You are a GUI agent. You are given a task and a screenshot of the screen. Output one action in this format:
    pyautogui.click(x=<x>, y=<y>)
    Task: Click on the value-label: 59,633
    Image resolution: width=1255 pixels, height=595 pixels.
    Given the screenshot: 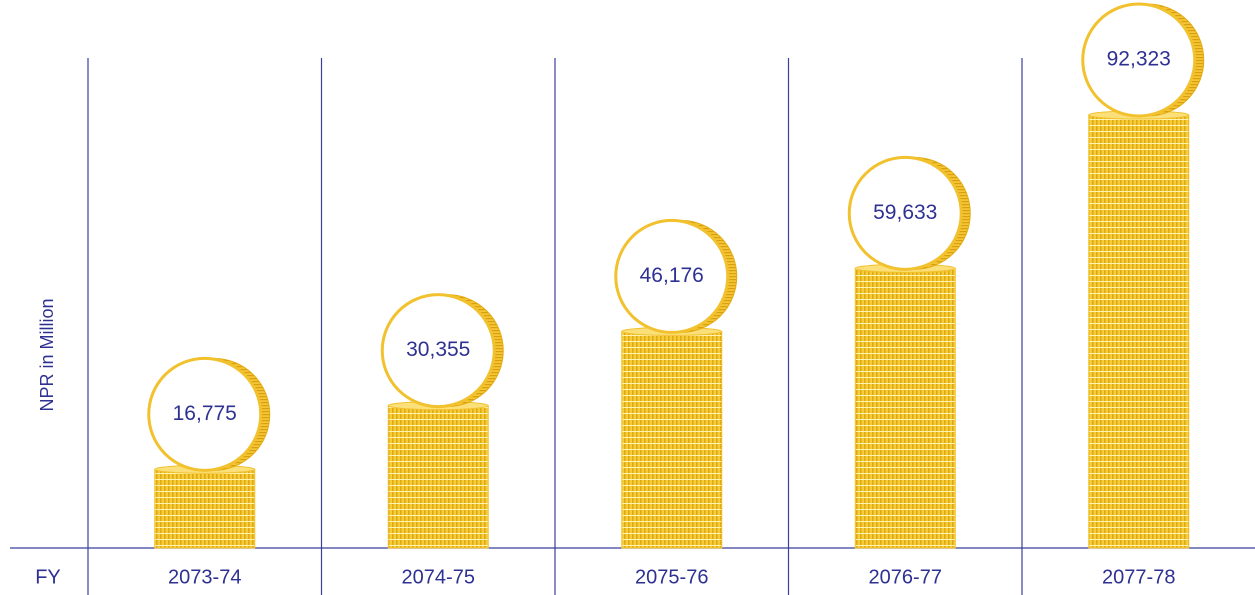 What is the action you would take?
    pyautogui.click(x=905, y=212)
    